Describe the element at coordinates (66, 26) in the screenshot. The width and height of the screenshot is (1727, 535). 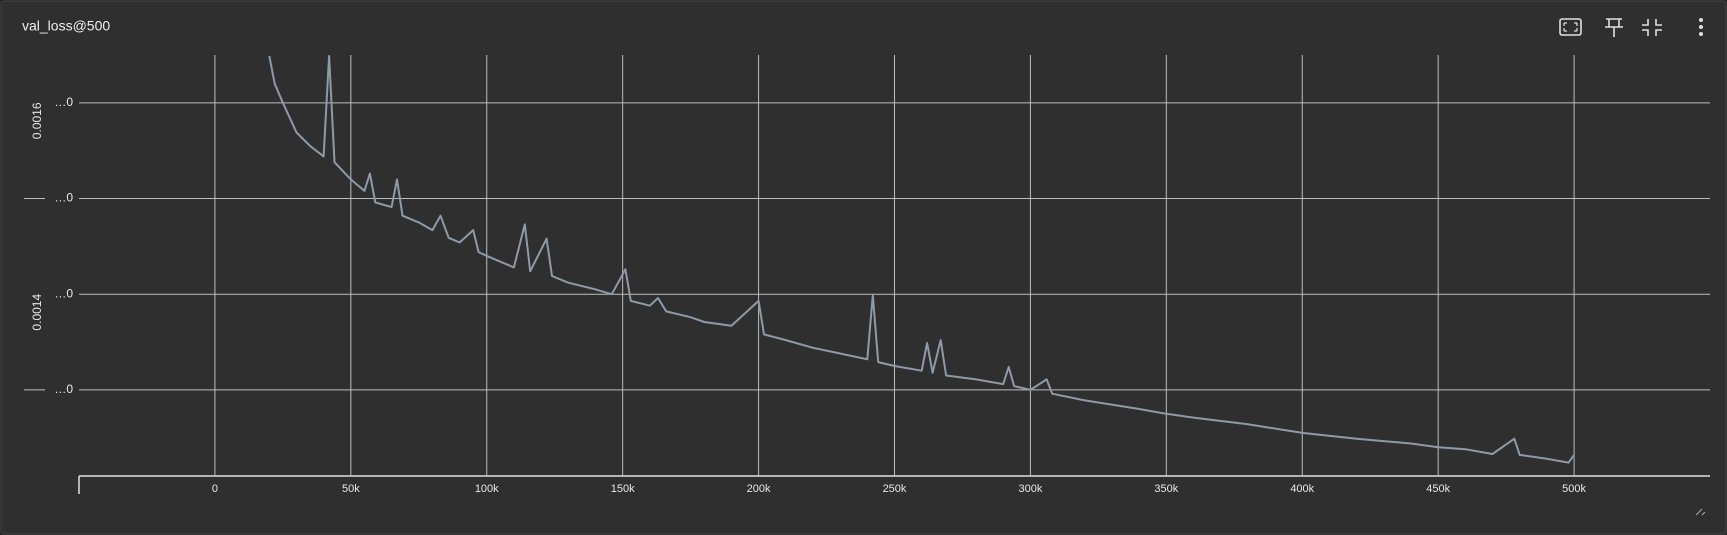
I see `chart-title: val_loss@500` at that location.